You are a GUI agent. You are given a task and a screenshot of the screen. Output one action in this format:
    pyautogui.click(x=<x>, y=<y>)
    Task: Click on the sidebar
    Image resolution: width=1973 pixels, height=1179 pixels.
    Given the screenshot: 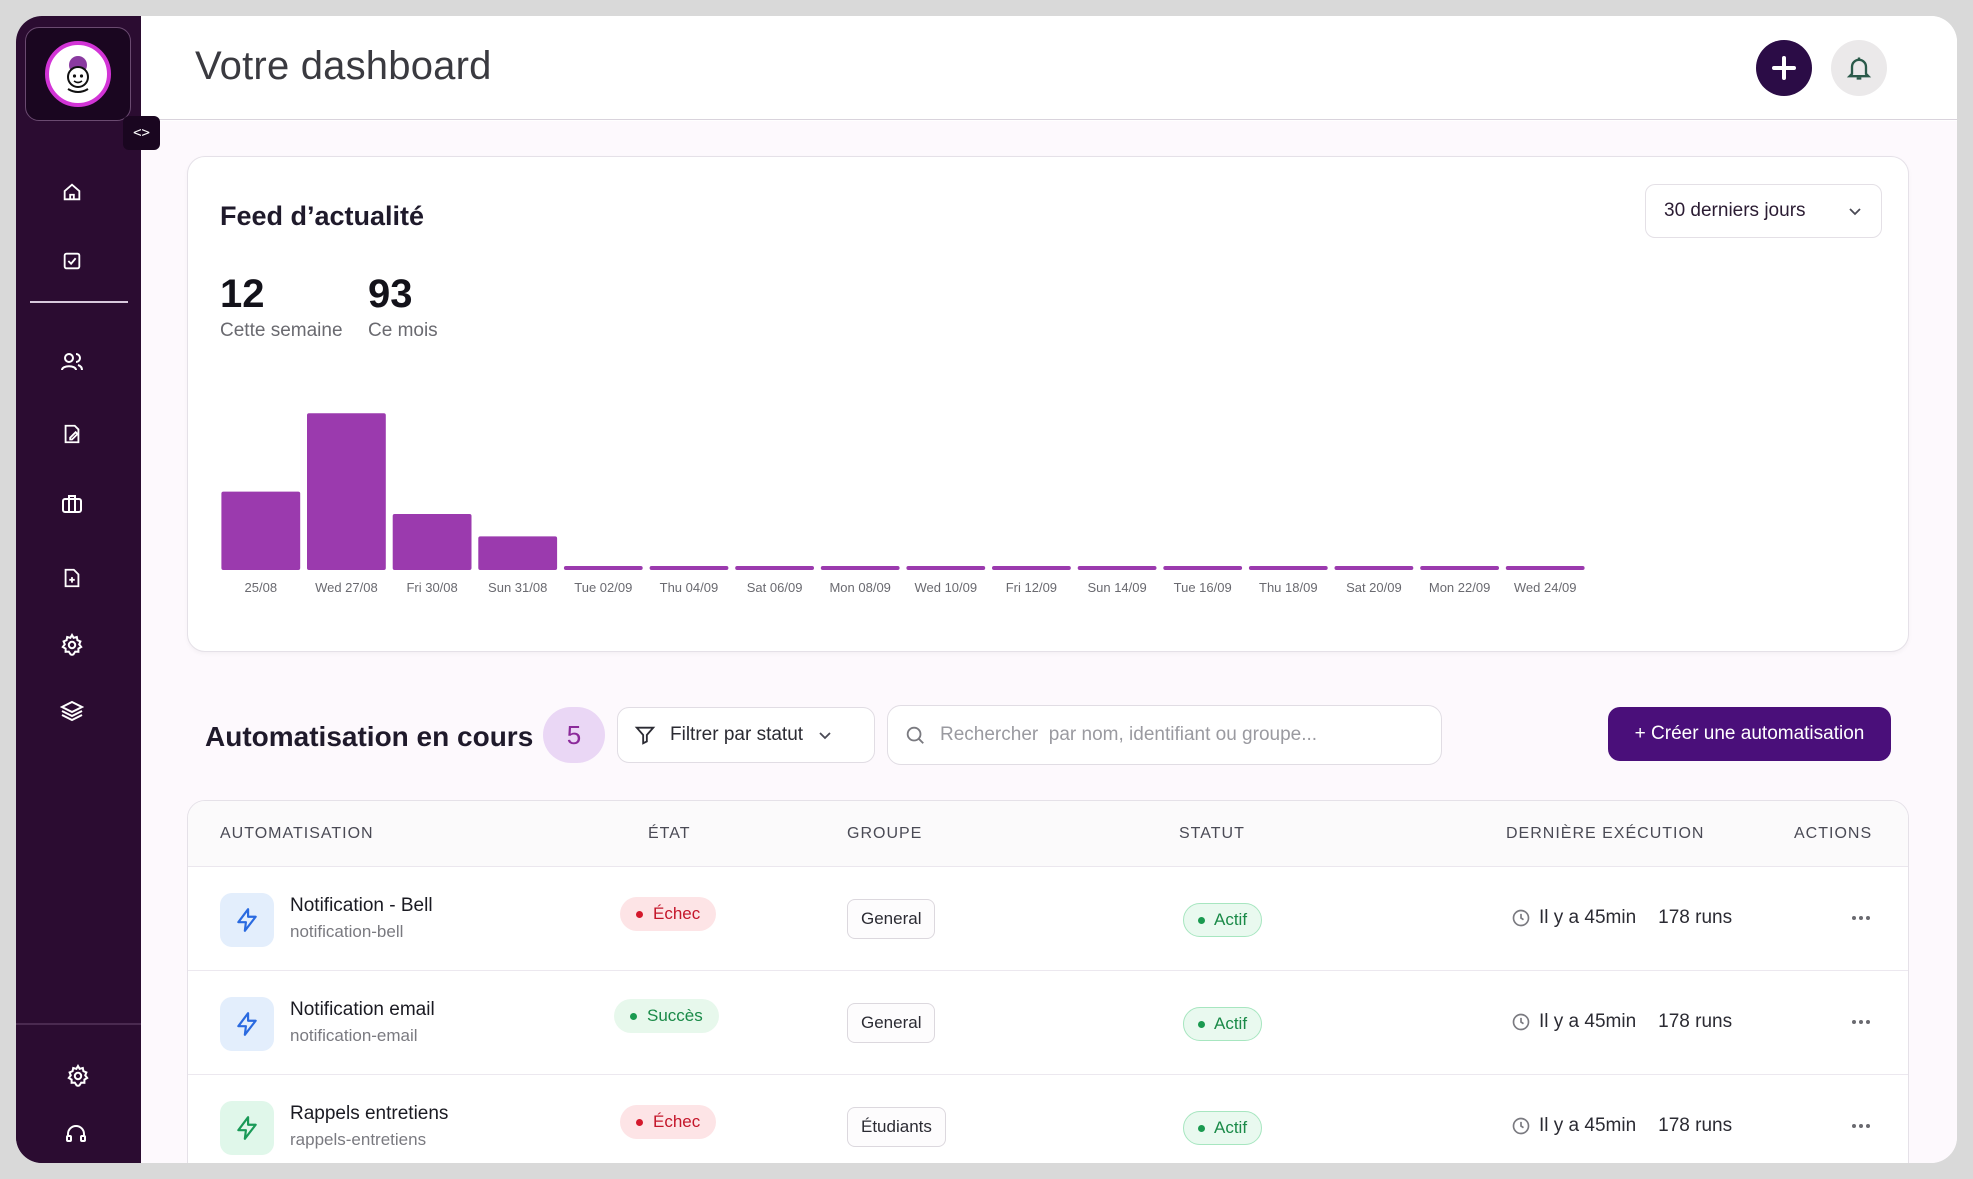 What is the action you would take?
    pyautogui.click(x=78, y=589)
    